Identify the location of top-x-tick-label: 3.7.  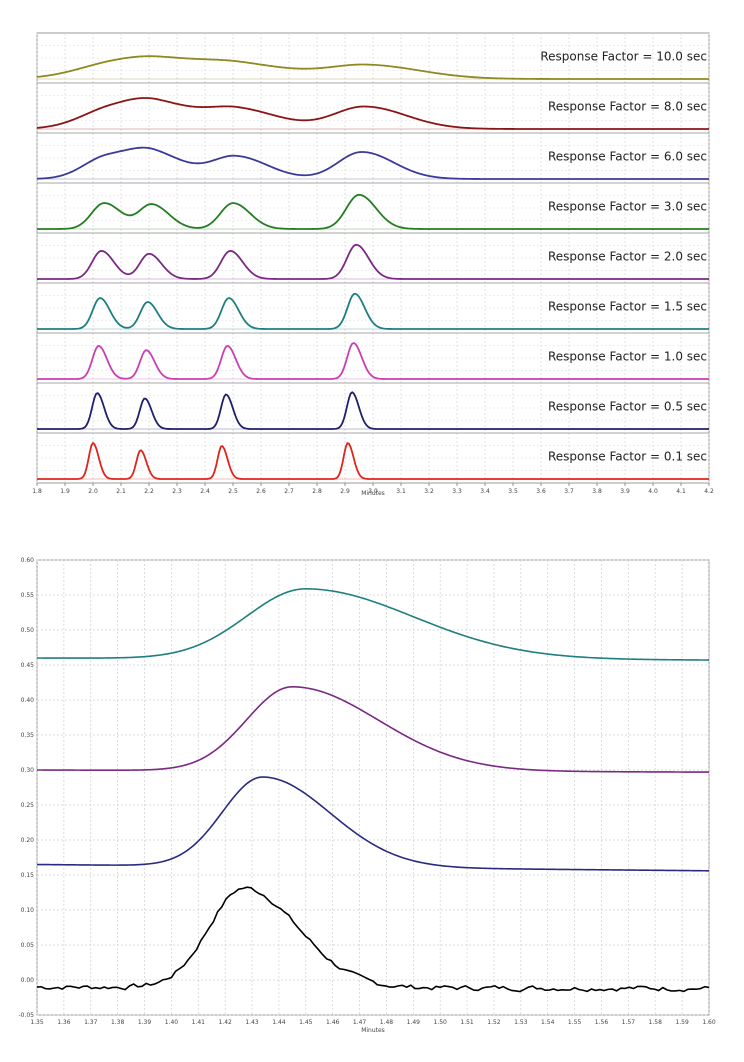
(569, 491).